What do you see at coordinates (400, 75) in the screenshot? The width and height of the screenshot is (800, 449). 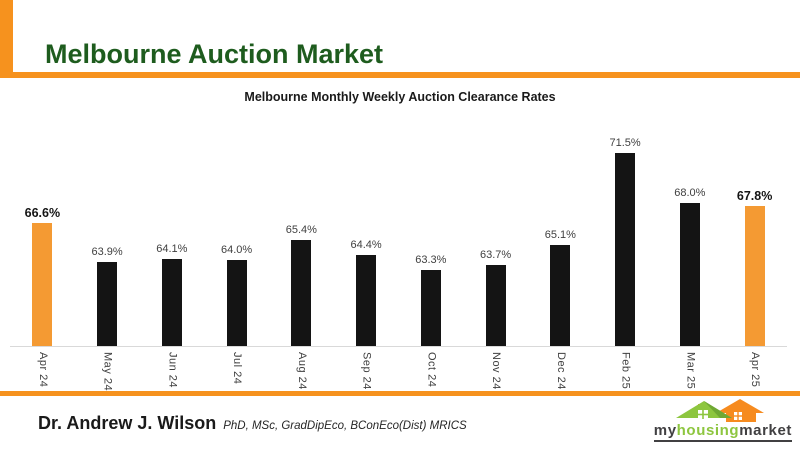 I see `header-divider` at bounding box center [400, 75].